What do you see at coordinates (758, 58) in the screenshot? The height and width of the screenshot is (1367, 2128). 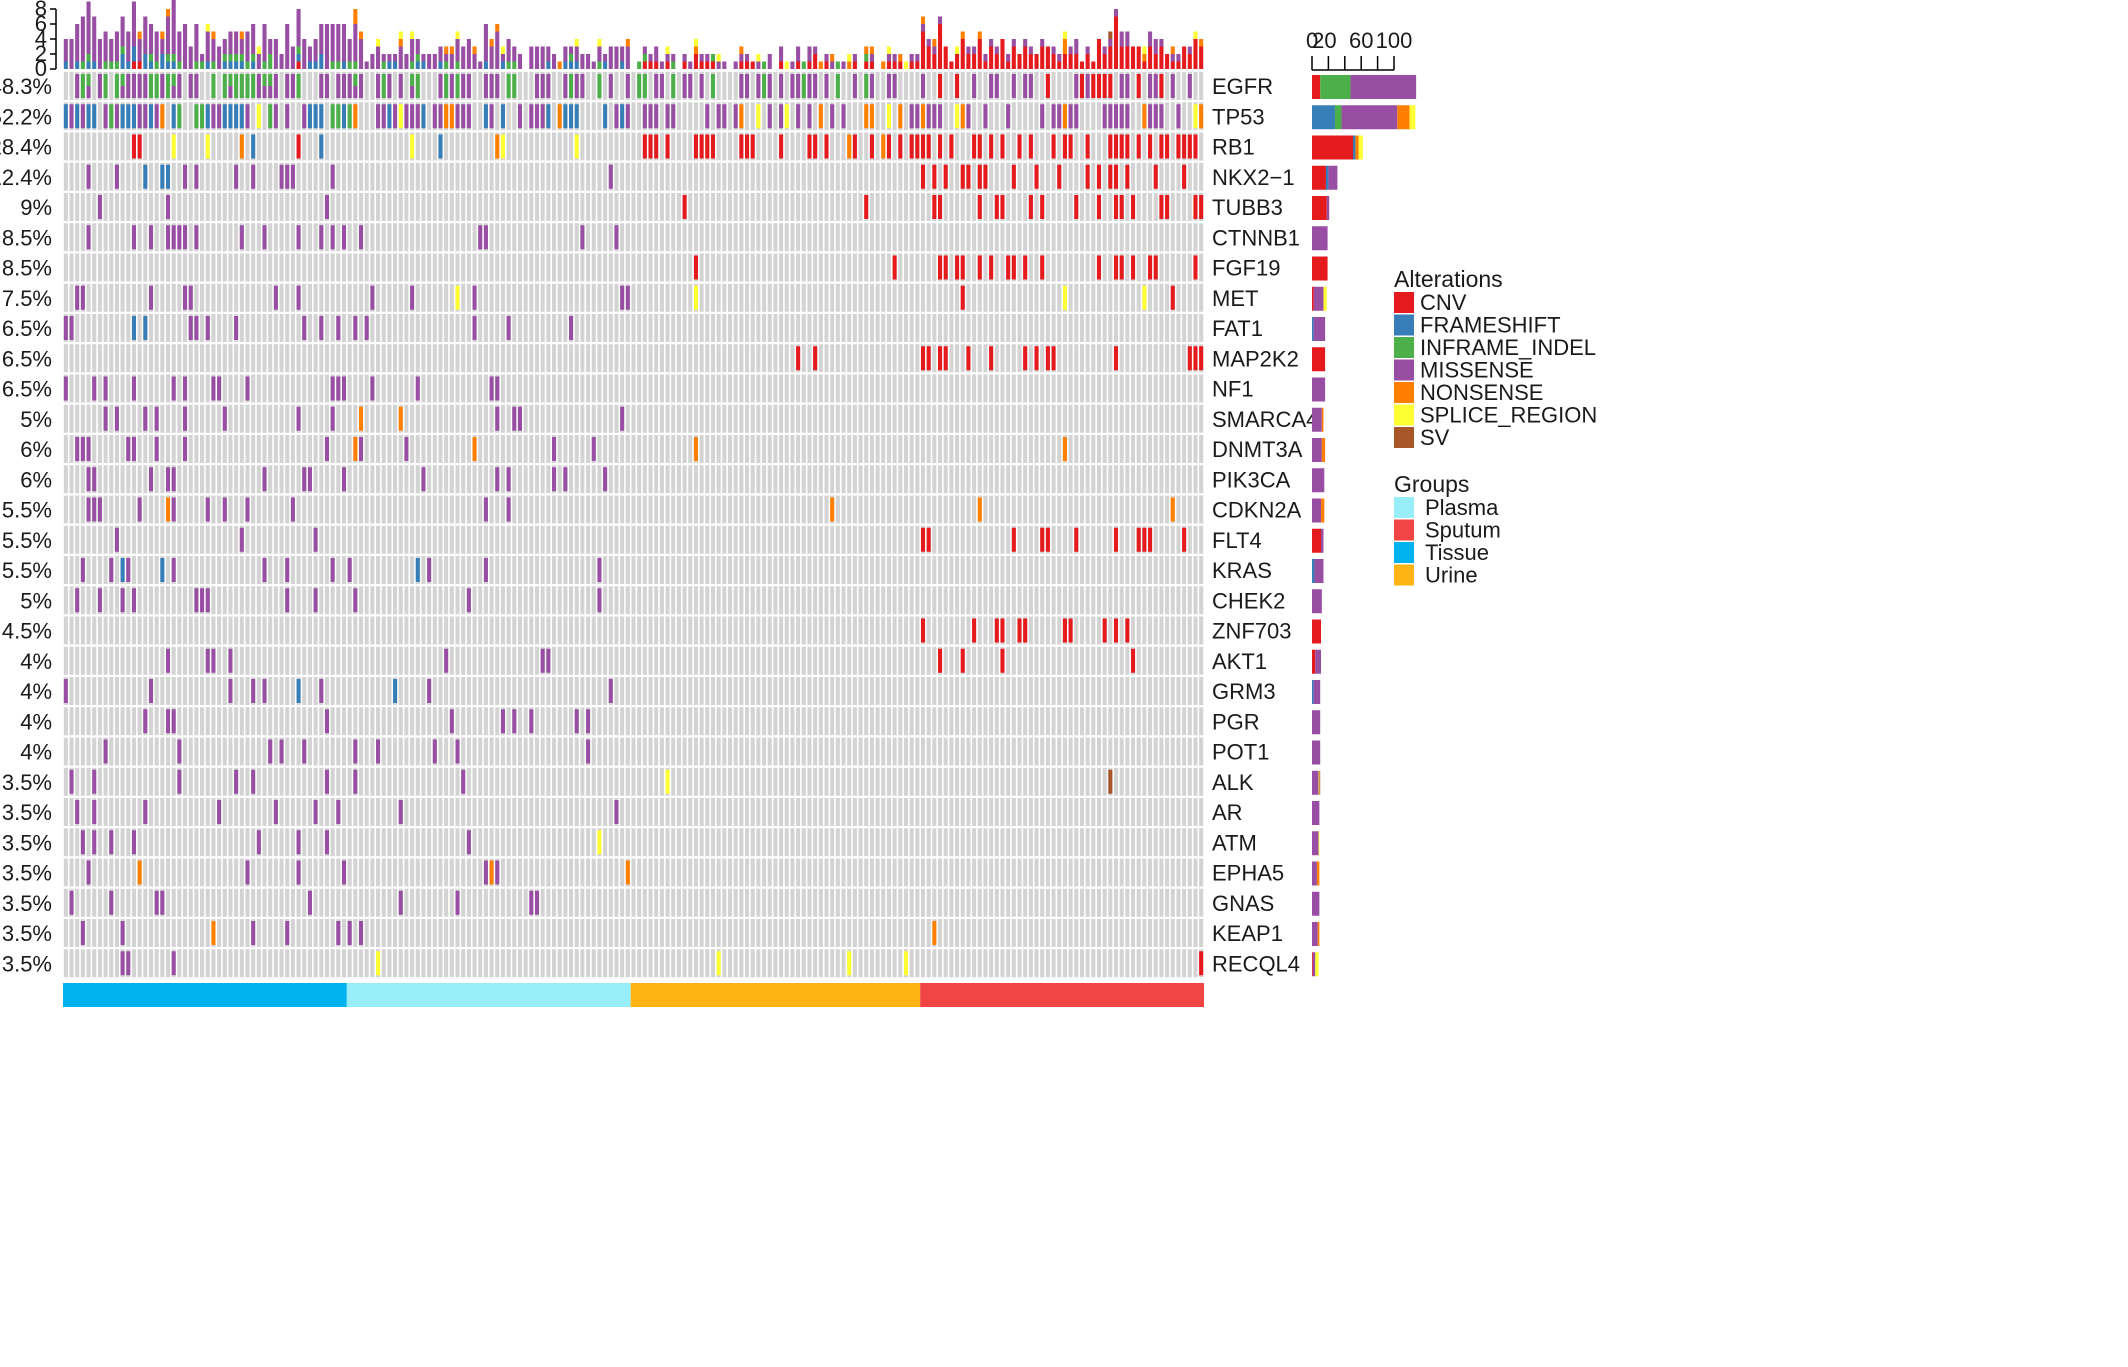 I see `top-bar-segment-splice-region` at bounding box center [758, 58].